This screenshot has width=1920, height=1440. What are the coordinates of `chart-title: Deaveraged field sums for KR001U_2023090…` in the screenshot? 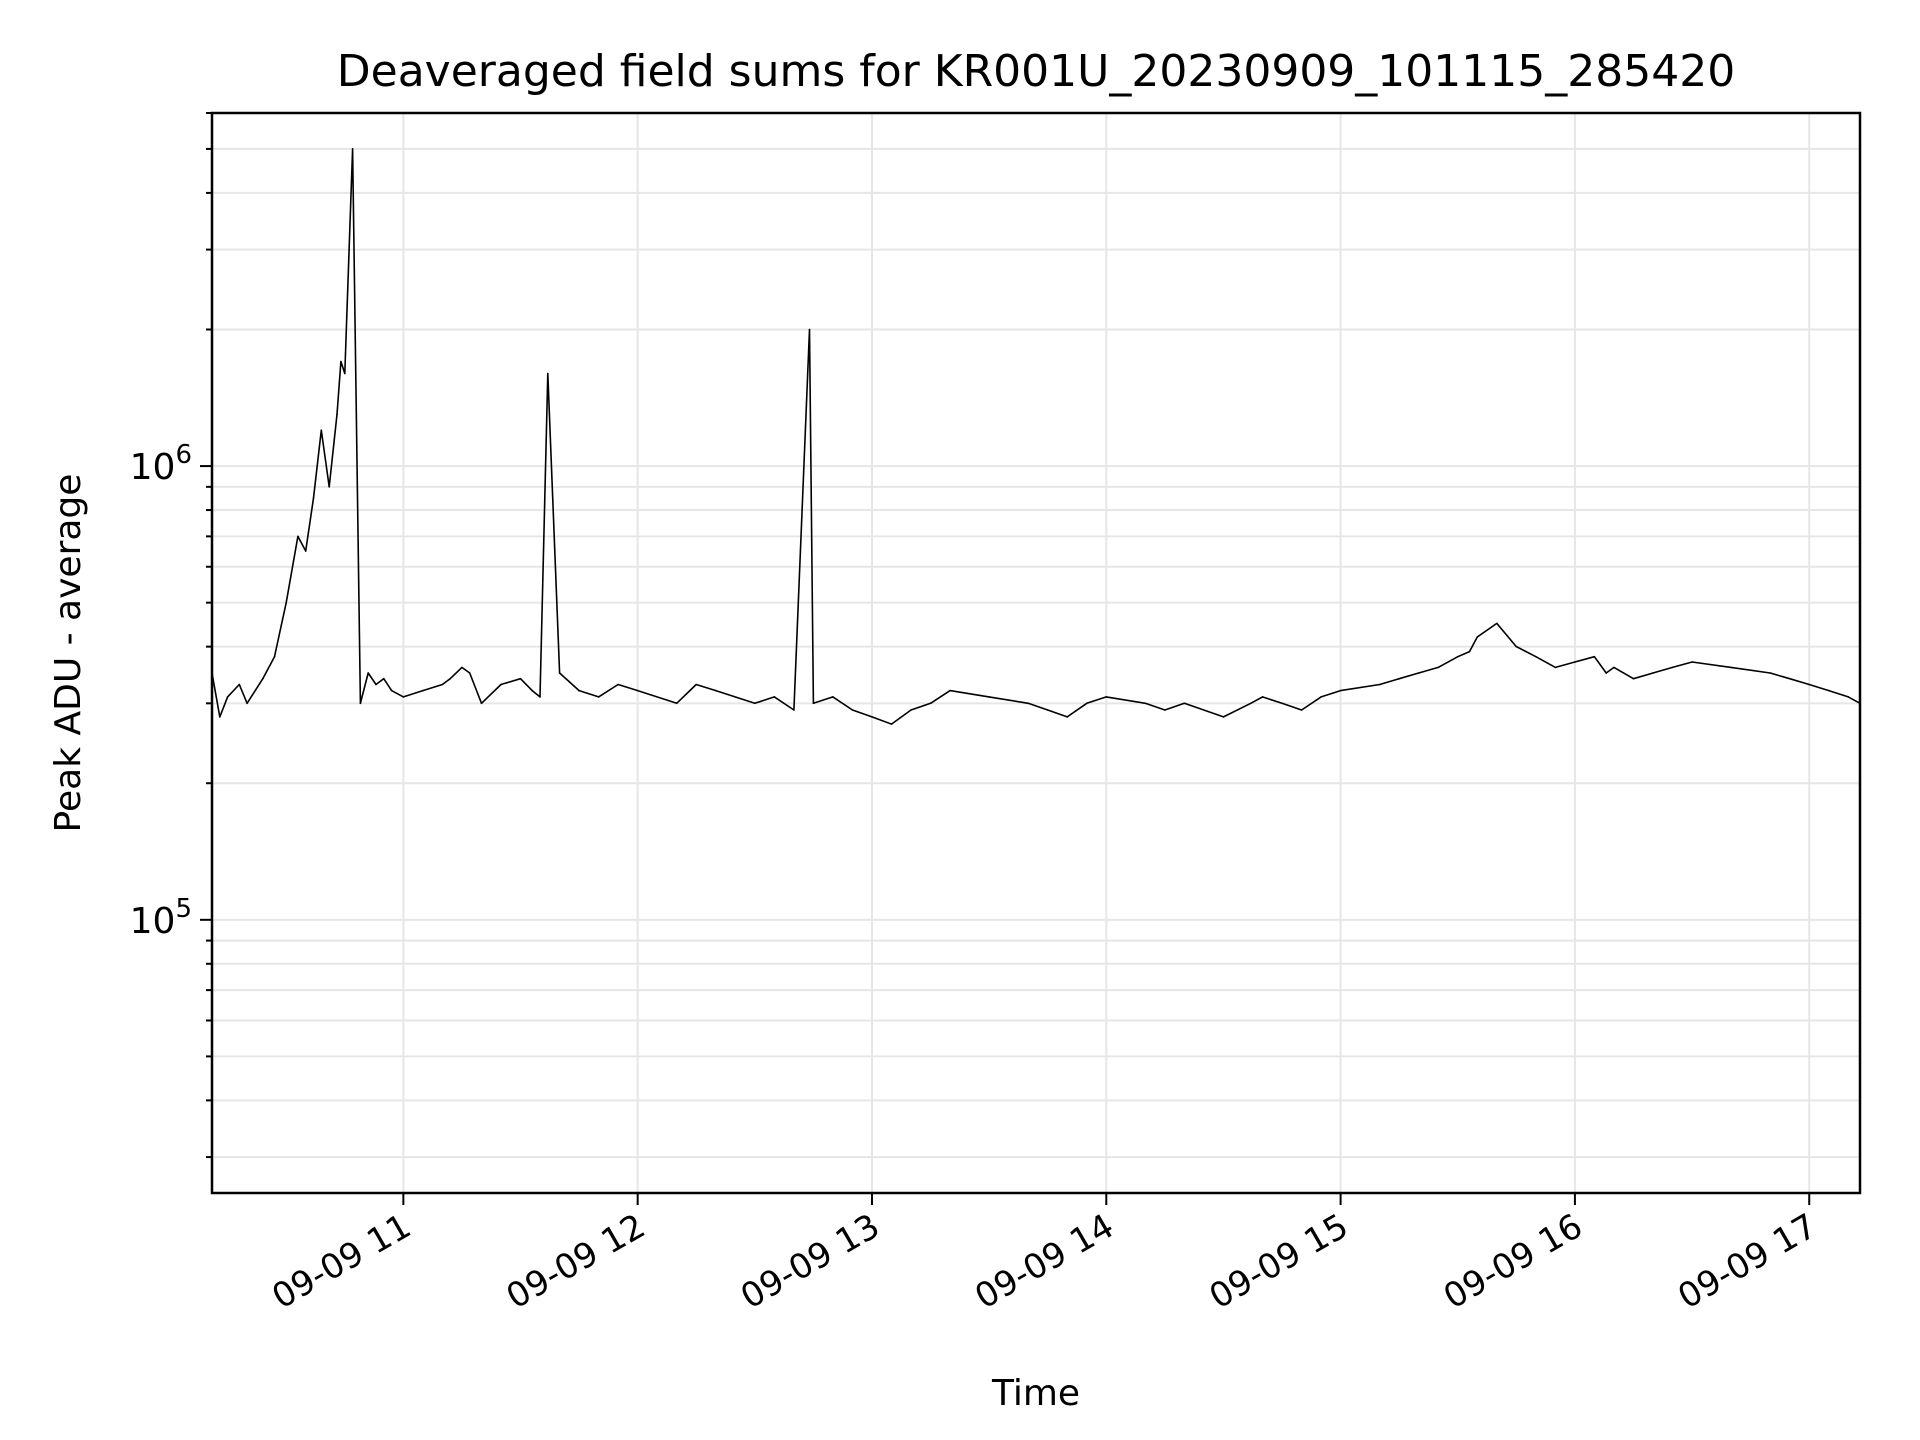 It's located at (1036, 71).